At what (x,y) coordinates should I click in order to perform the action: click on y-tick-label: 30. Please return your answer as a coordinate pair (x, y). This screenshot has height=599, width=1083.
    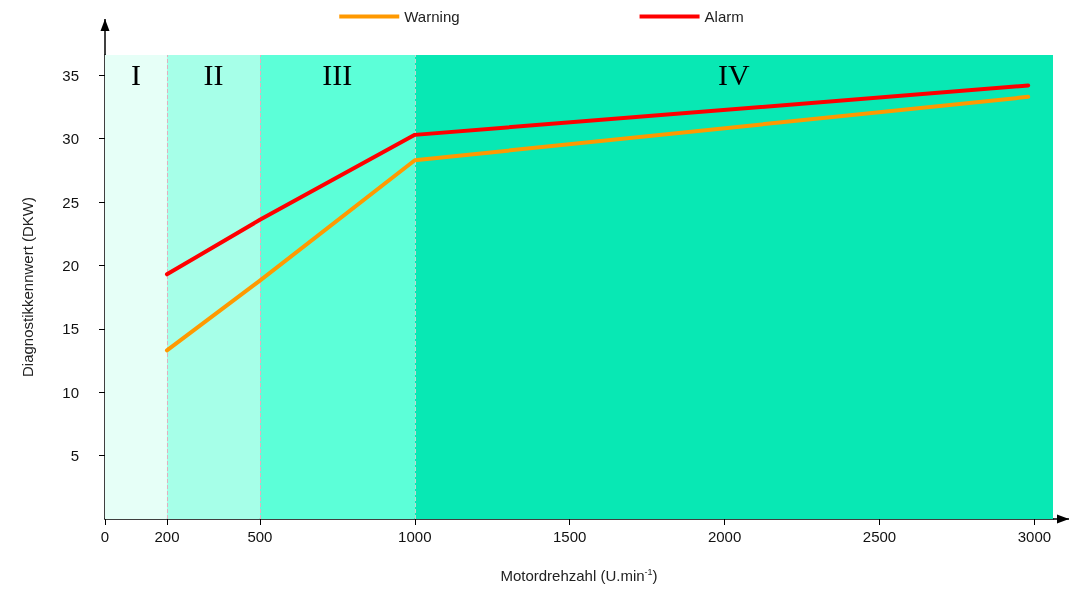
    Looking at the image, I should click on (70, 139).